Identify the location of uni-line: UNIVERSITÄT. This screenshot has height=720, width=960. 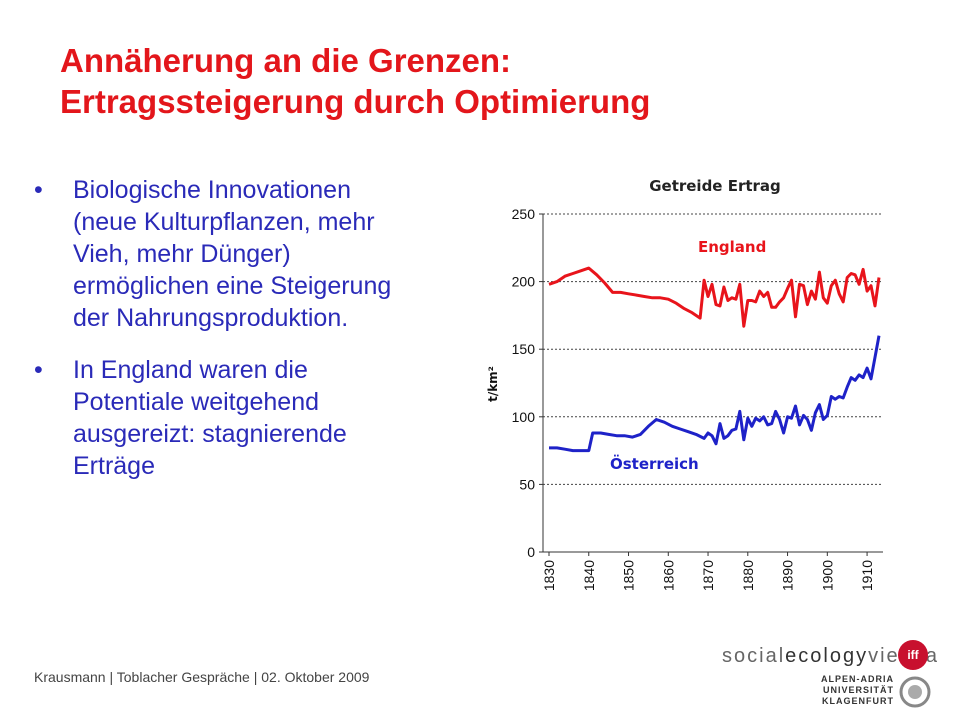
(858, 690).